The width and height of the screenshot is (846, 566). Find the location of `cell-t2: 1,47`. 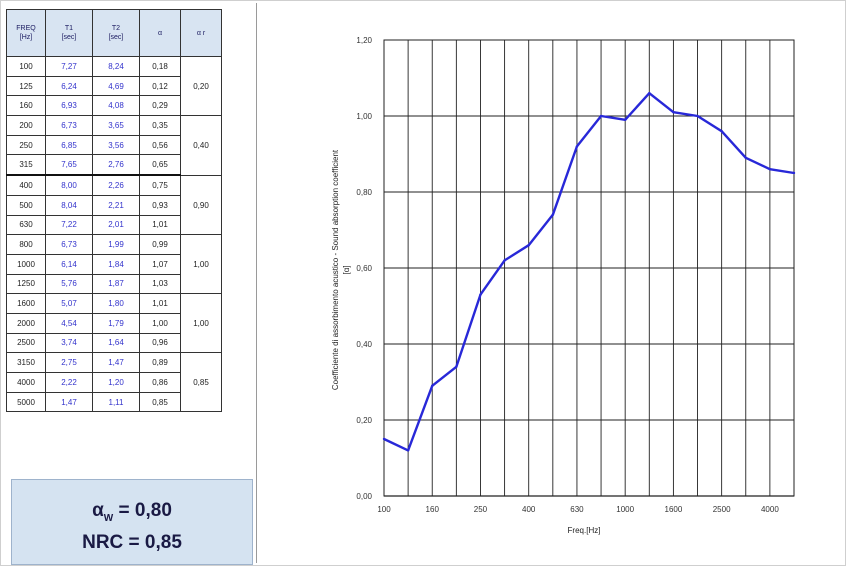

cell-t2: 1,47 is located at coordinates (116, 362).